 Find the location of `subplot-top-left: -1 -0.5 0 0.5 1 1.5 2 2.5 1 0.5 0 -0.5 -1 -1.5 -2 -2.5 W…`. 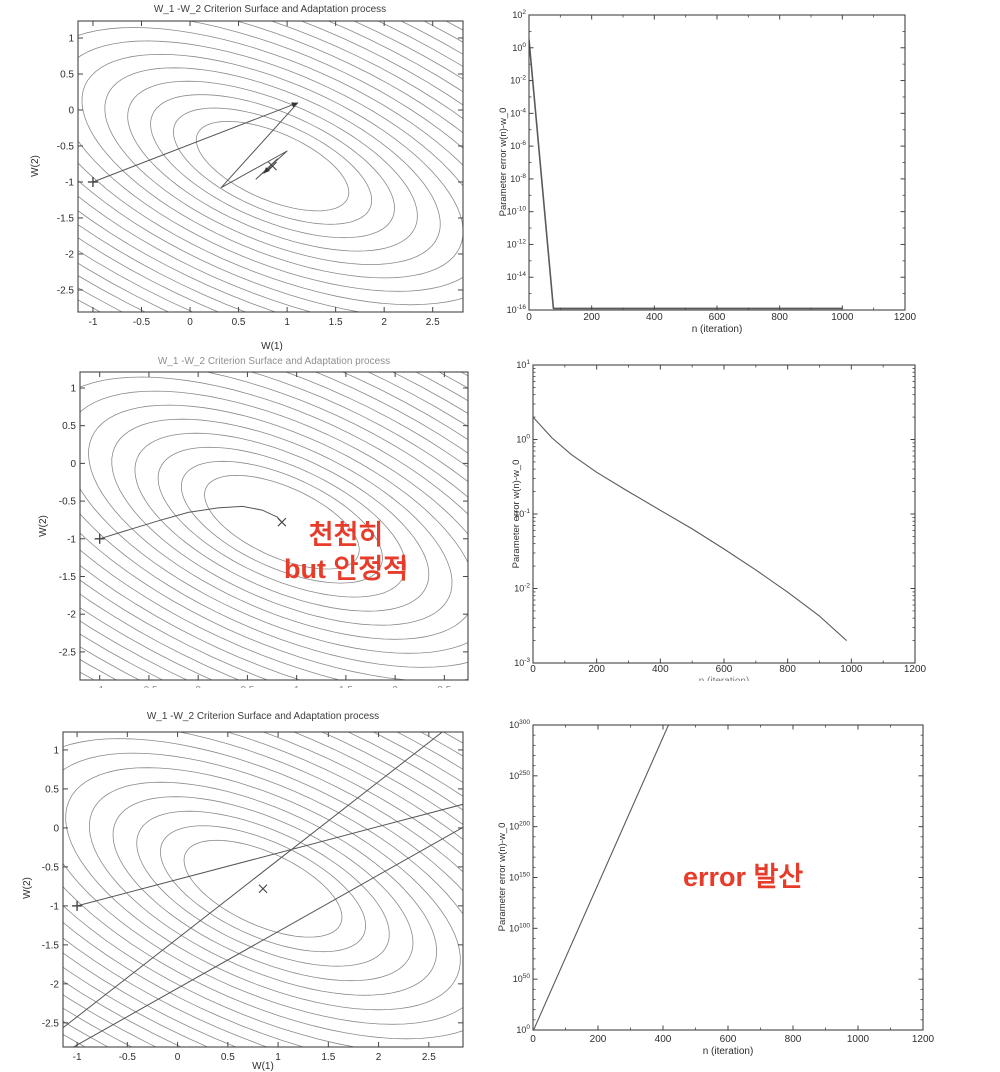

subplot-top-left: -1 -0.5 0 0.5 1 1.5 2 2.5 1 0.5 0 -0.5 -1 -1.5 -2 -2.5 W… is located at coordinates (247, 178).